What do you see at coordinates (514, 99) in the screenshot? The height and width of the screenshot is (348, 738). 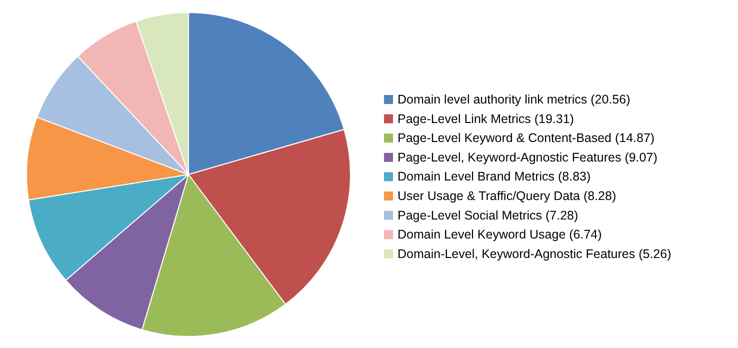 I see `legend-label: Domain level authority link metrics (20.56)` at bounding box center [514, 99].